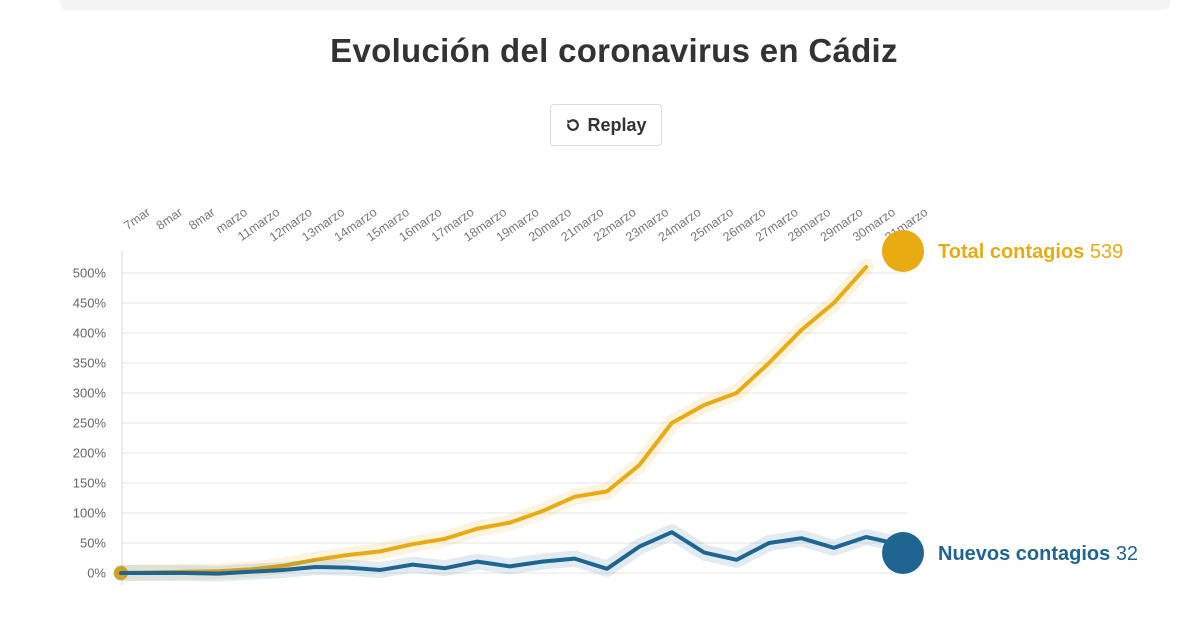  I want to click on total-contagios-legend-value: 539, so click(1106, 252).